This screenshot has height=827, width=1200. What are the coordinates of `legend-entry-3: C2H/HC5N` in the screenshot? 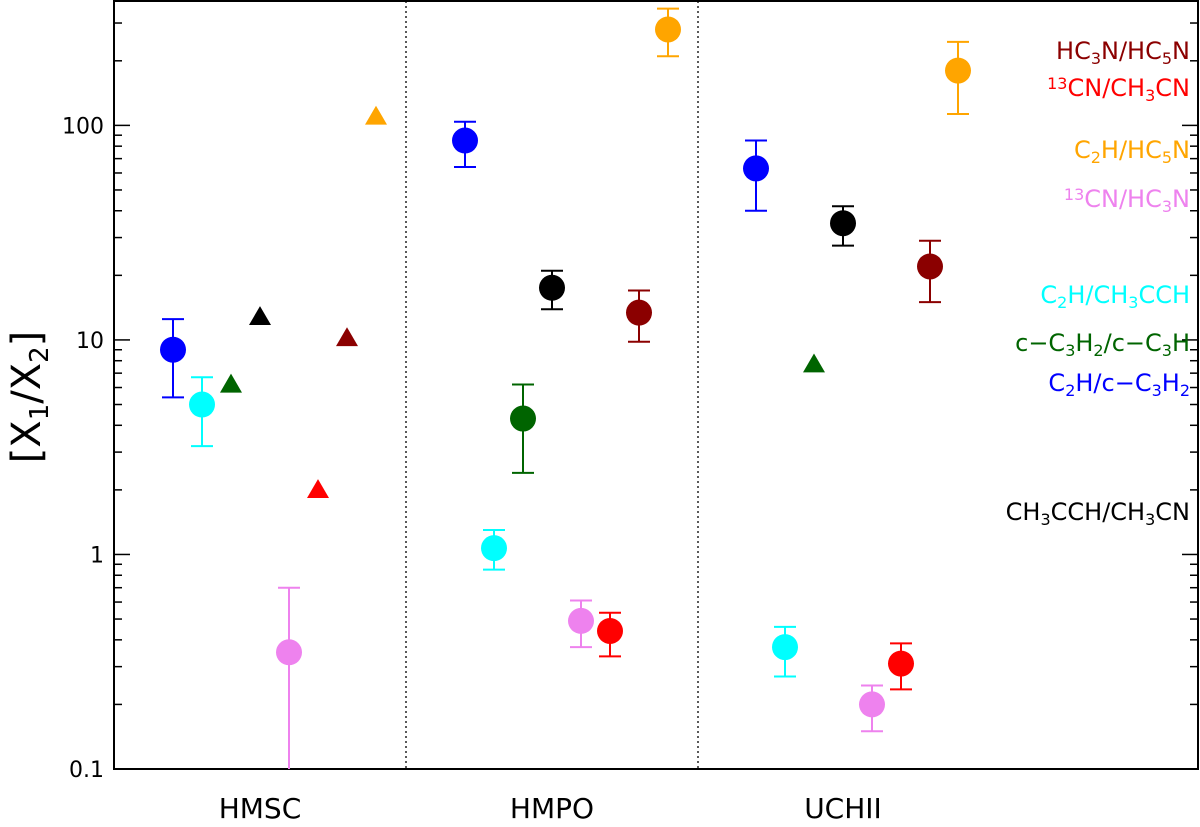 It's located at (1132, 151).